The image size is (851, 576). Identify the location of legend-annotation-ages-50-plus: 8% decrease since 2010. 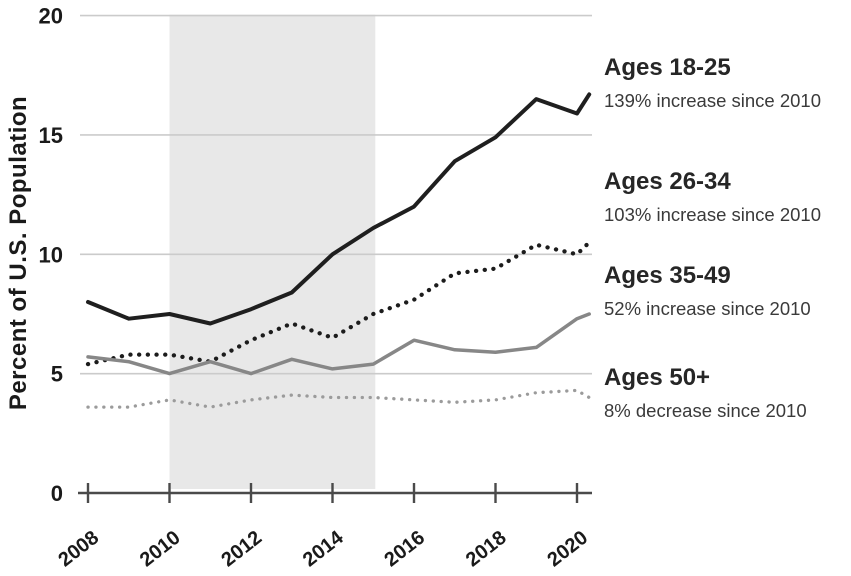
(705, 410).